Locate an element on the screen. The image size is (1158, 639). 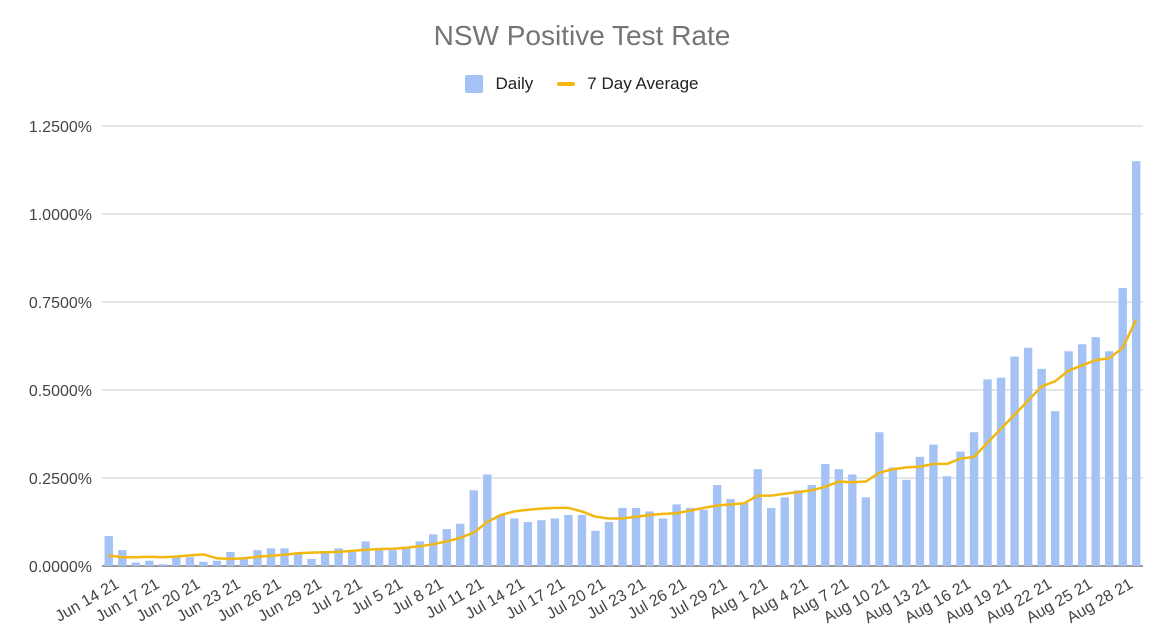
legend-swatch-daily is located at coordinates (474, 84).